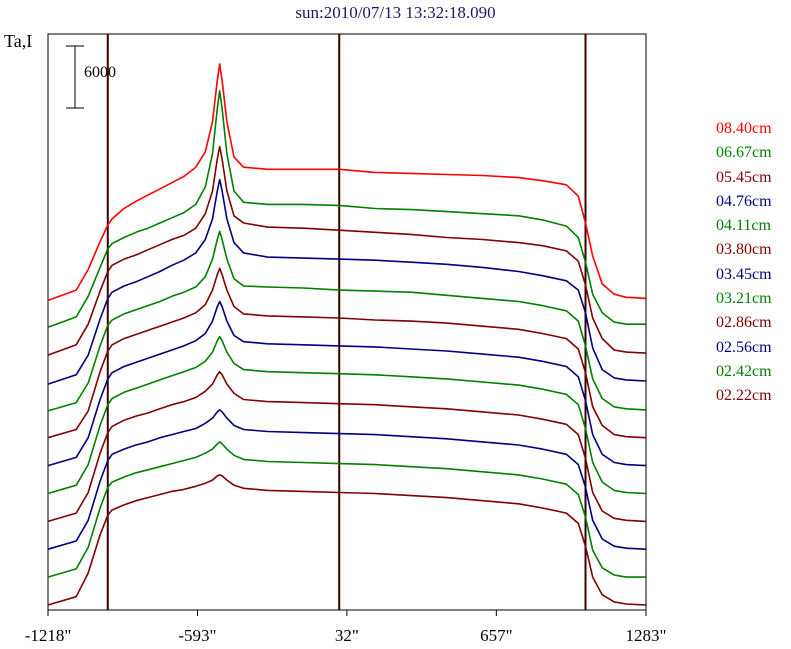  What do you see at coordinates (744, 323) in the screenshot?
I see `legend-entry: 02.86cm` at bounding box center [744, 323].